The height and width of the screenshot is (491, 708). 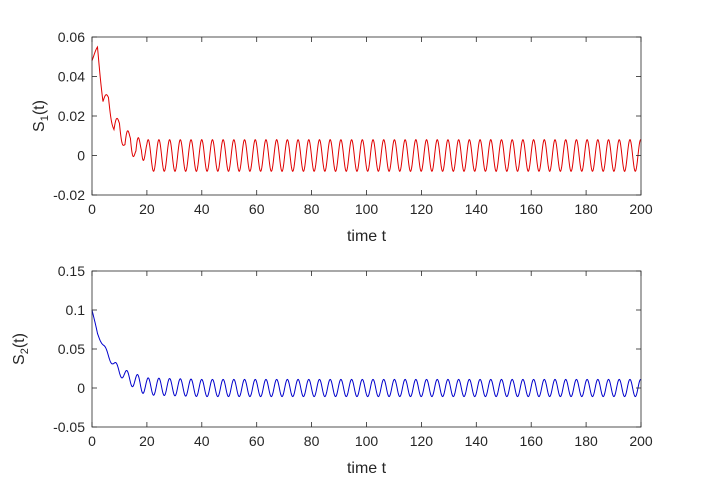 What do you see at coordinates (71, 116) in the screenshot?
I see `y-tick-label: 0.02` at bounding box center [71, 116].